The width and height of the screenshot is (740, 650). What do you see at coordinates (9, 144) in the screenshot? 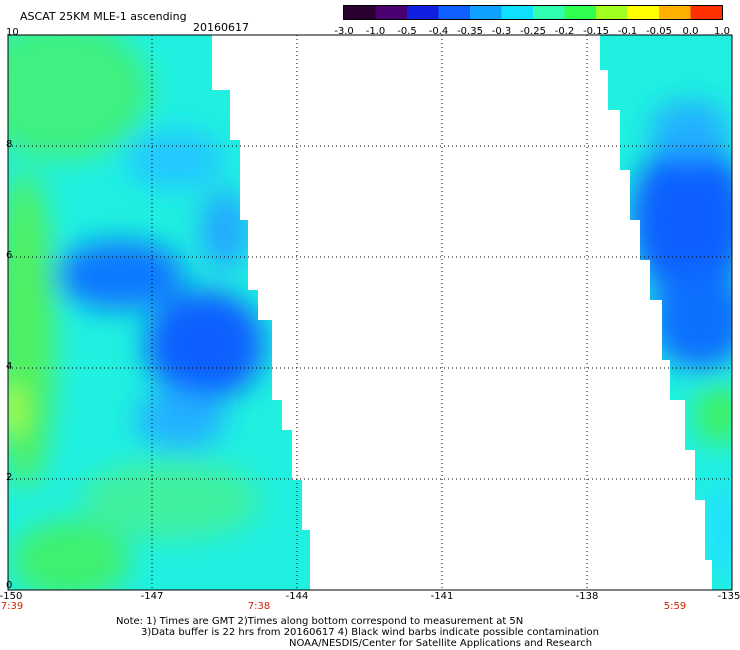
I see `y-tick-8: 8` at bounding box center [9, 144].